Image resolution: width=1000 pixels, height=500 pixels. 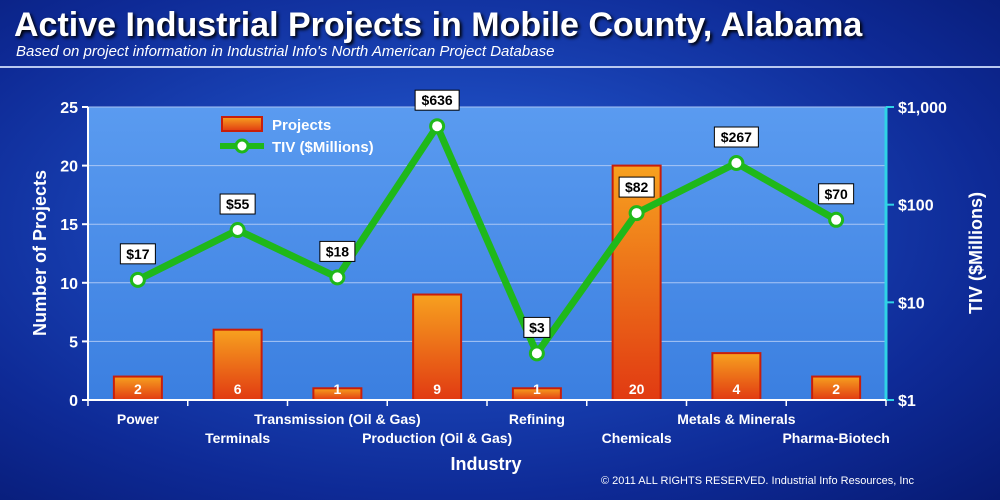 I want to click on y-tick-label: 0, so click(x=73, y=401).